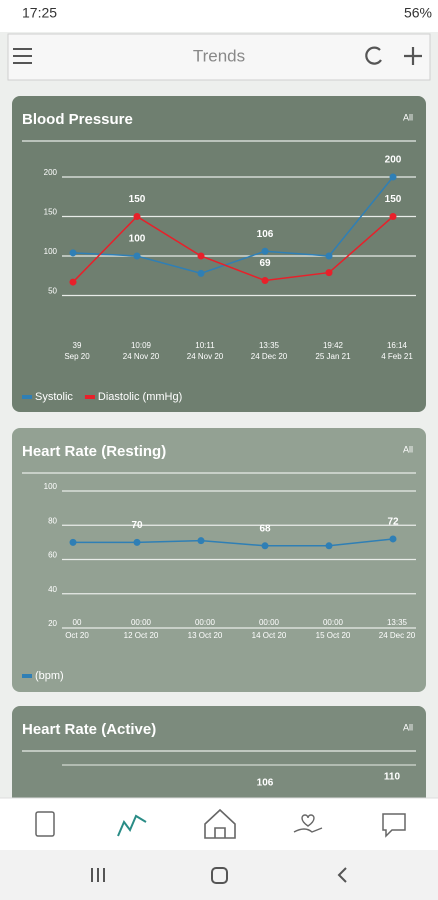 This screenshot has height=900, width=438. I want to click on card-title: Heart Rate (Active), so click(89, 729).